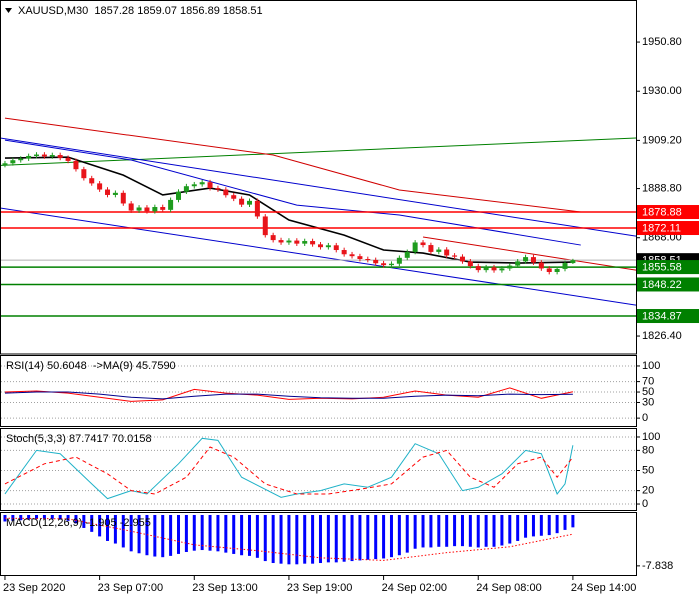 The height and width of the screenshot is (600, 700). I want to click on x-tick-label: 24 Sep 02:00, so click(414, 588).